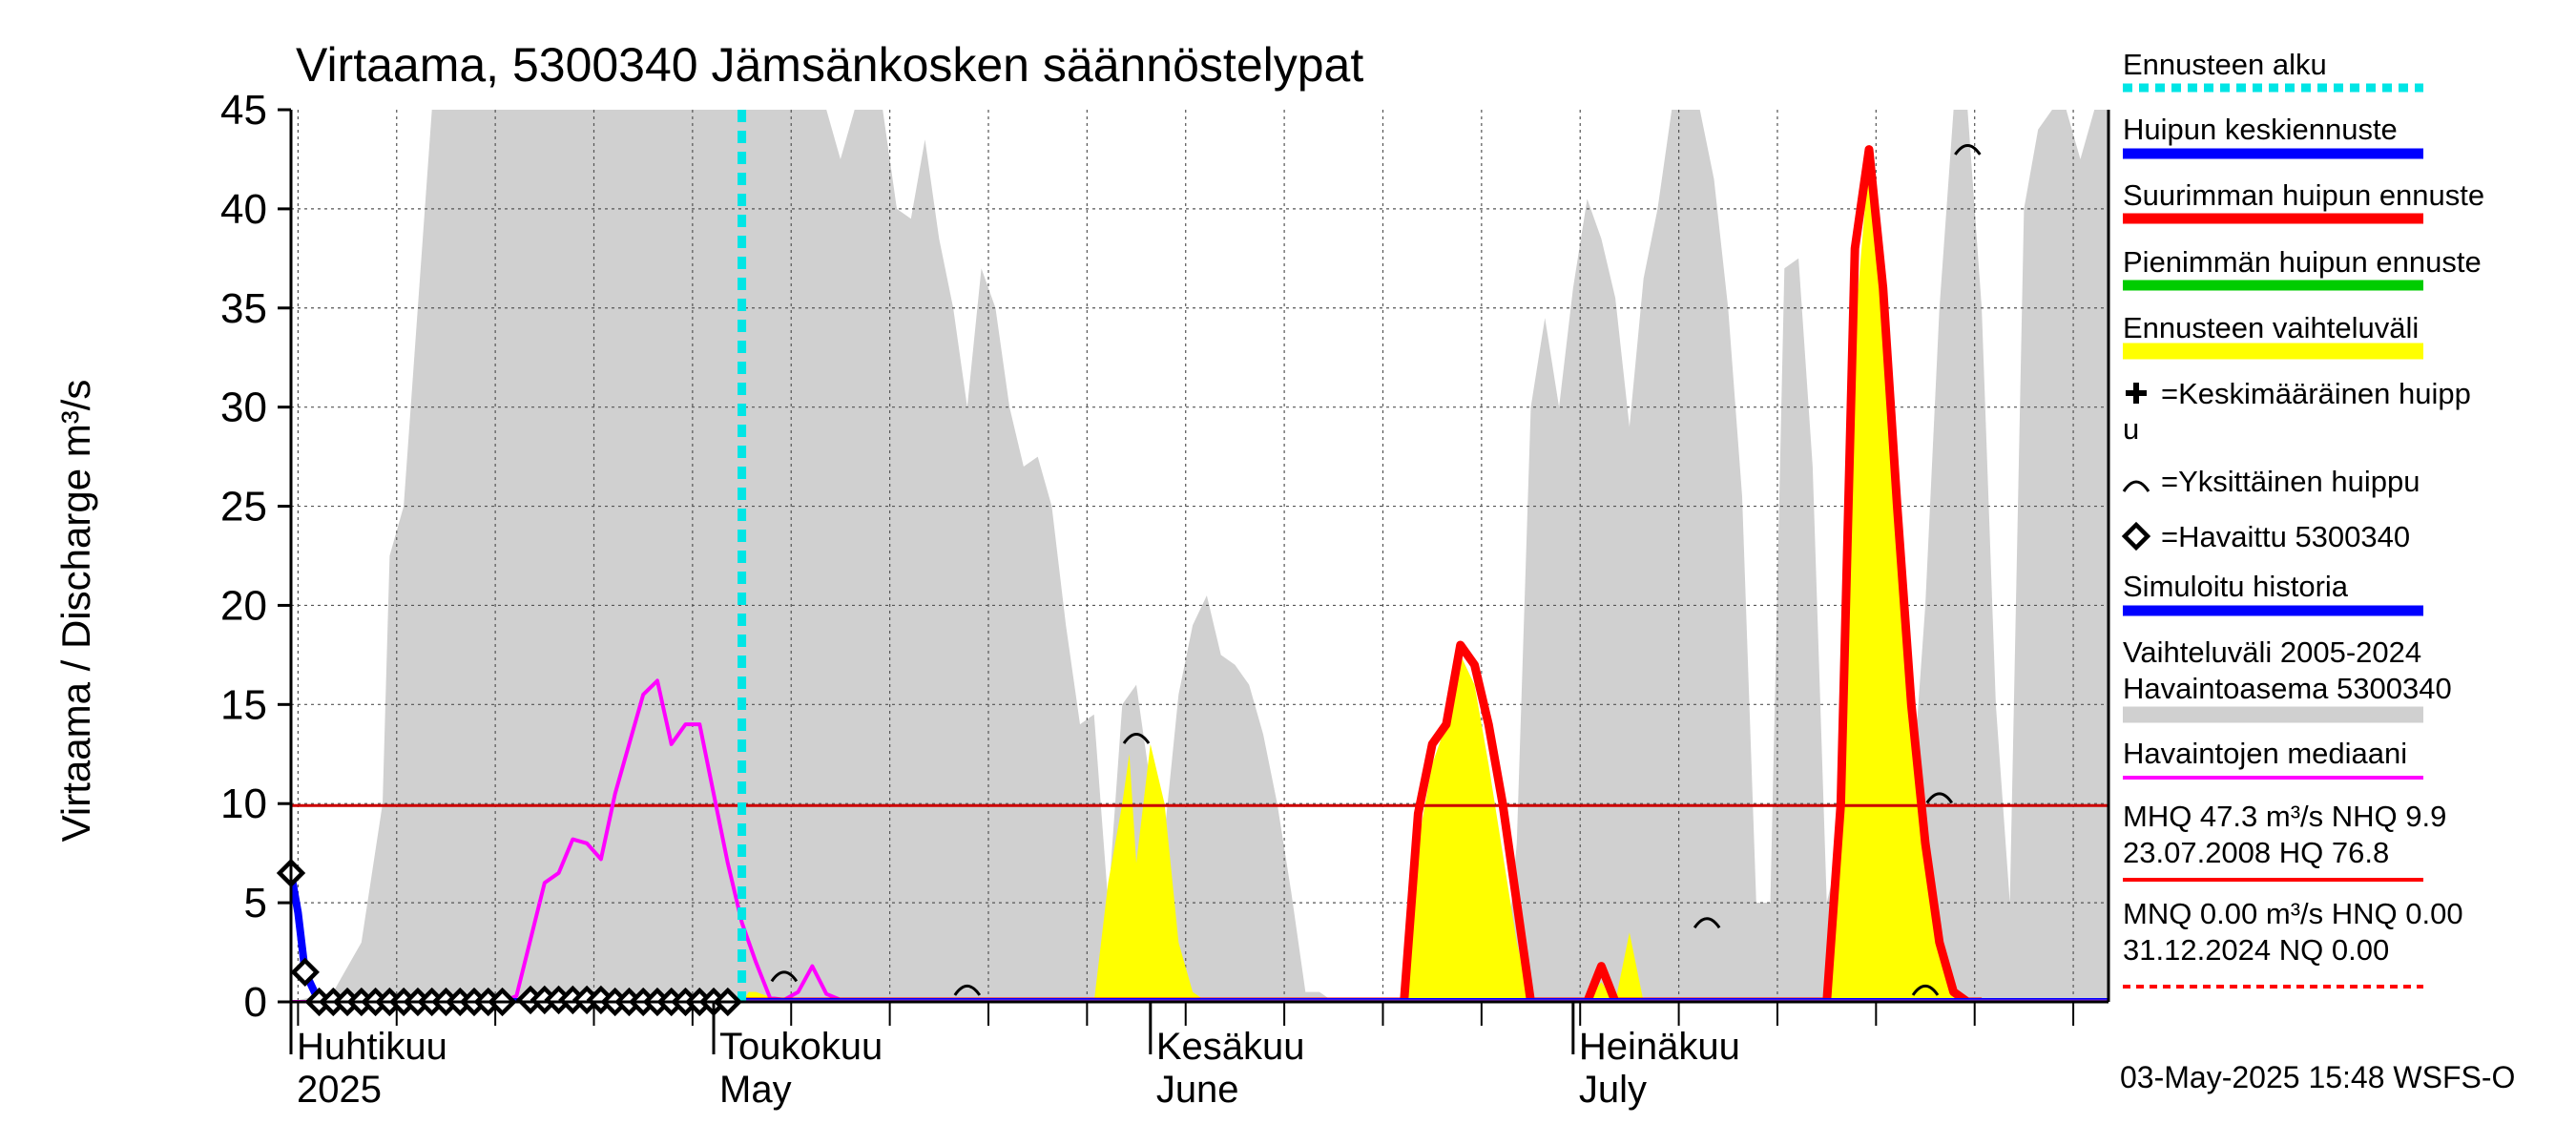  I want to click on y-tick-label: 15, so click(243, 704).